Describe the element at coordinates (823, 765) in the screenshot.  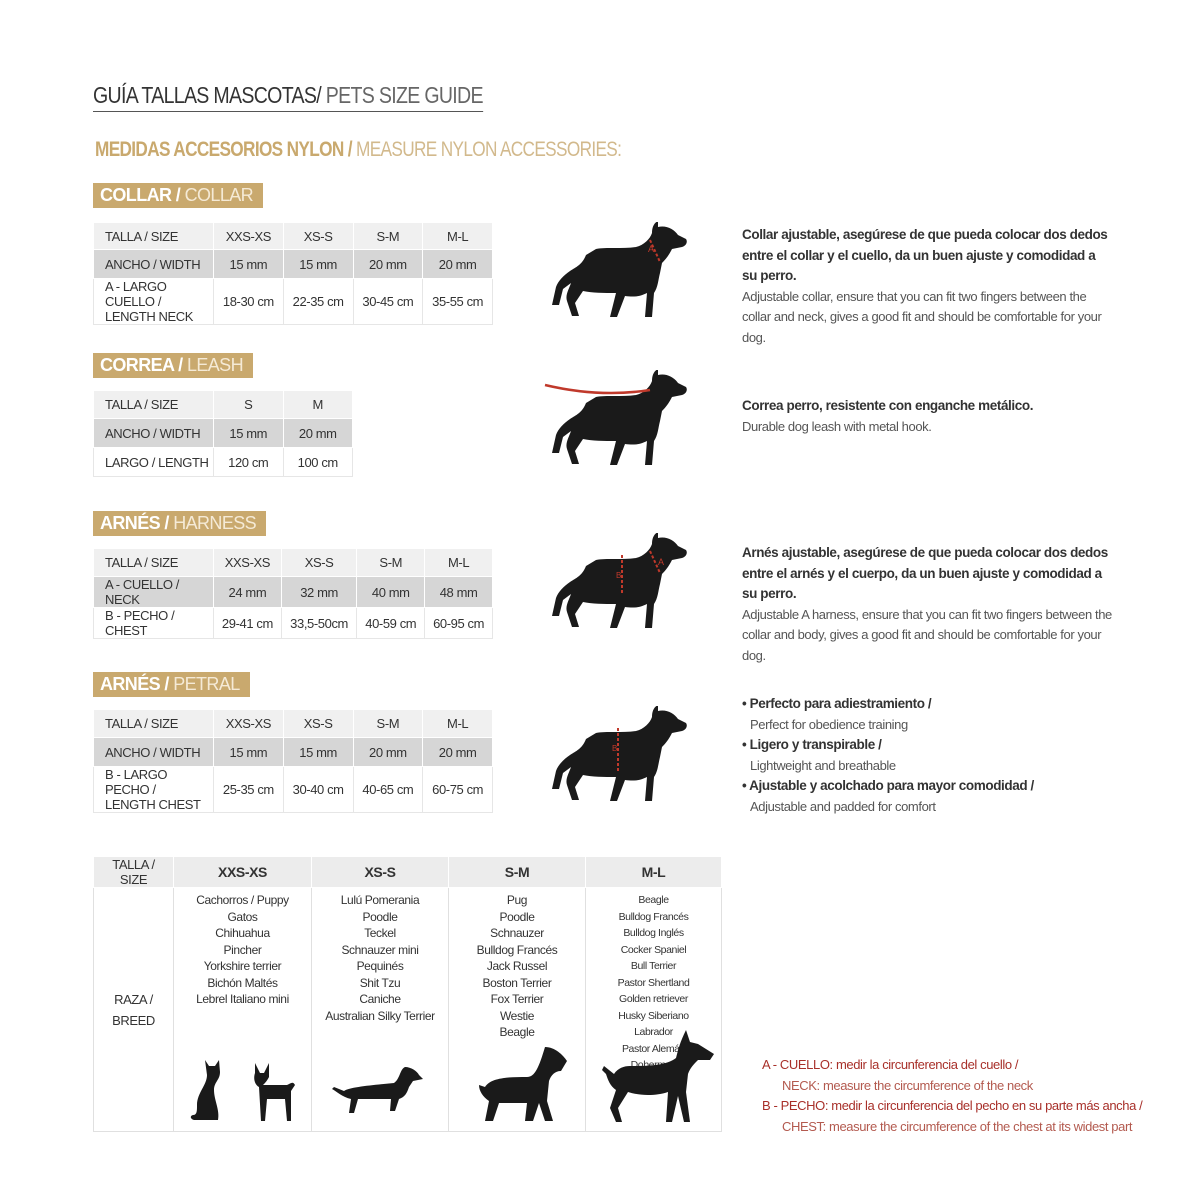
I see `text: Lightweight and breathable` at that location.